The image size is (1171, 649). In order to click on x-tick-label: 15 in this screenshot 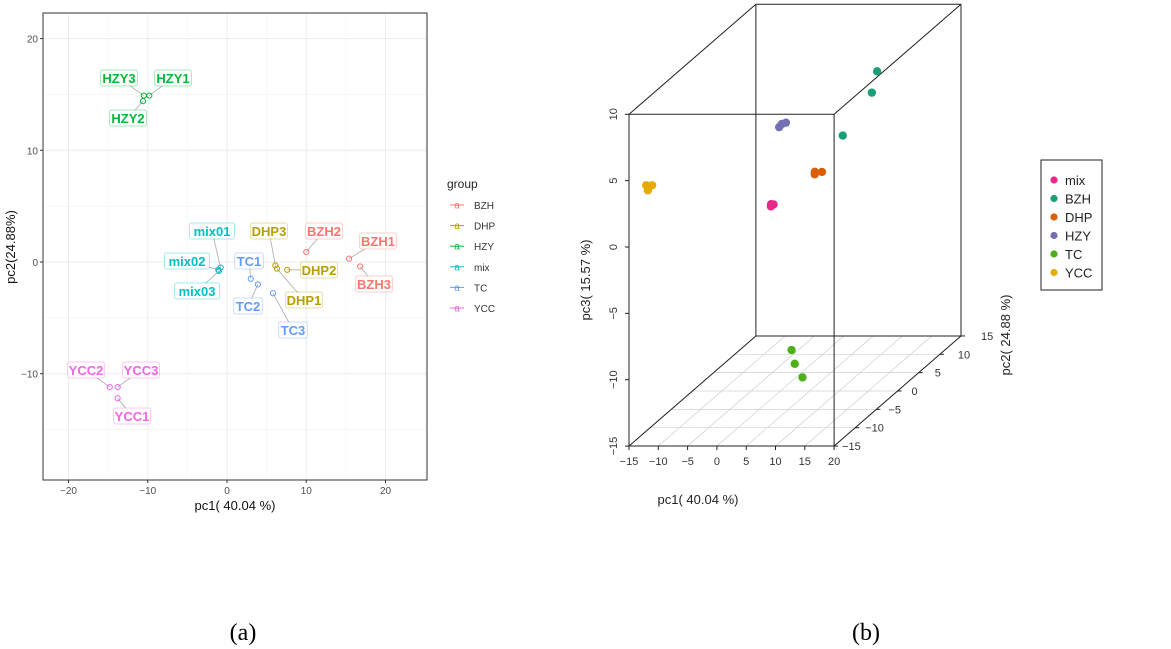, I will do `click(805, 462)`.